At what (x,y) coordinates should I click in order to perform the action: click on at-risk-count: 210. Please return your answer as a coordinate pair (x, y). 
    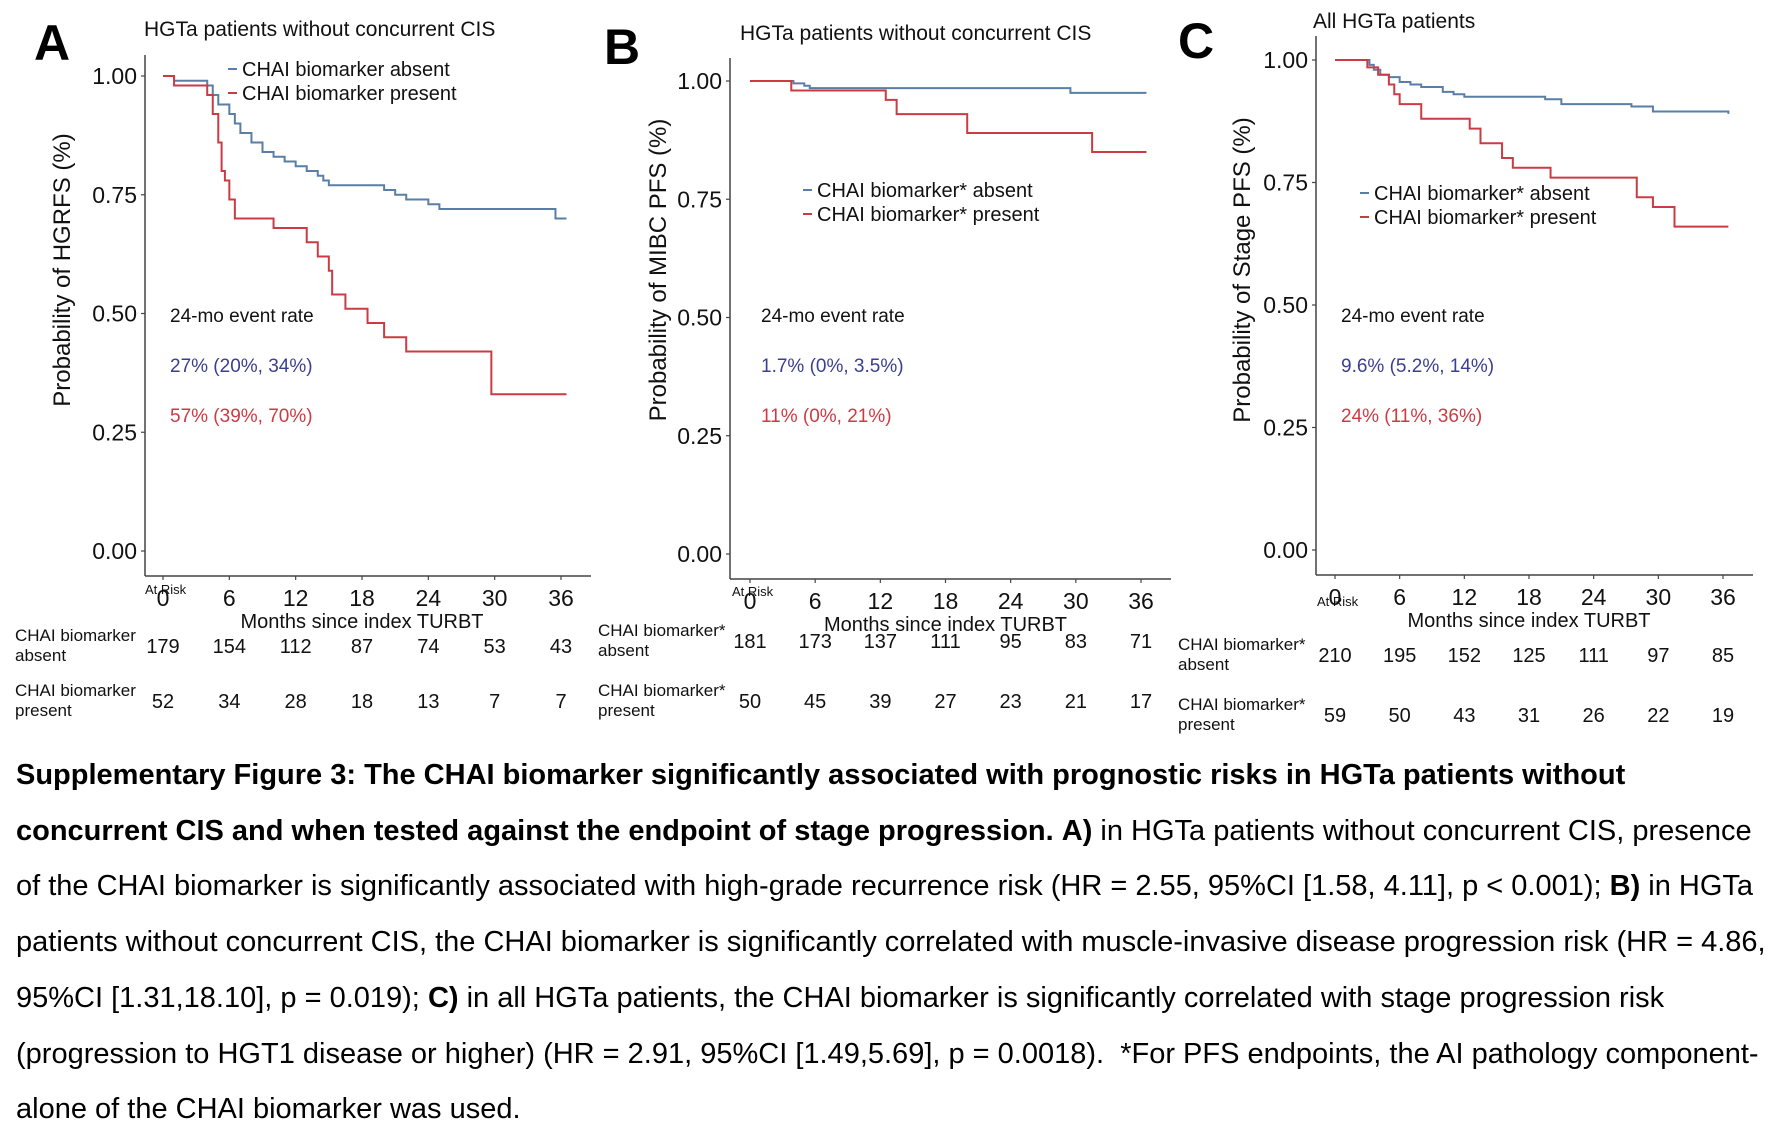
    Looking at the image, I should click on (1334, 656).